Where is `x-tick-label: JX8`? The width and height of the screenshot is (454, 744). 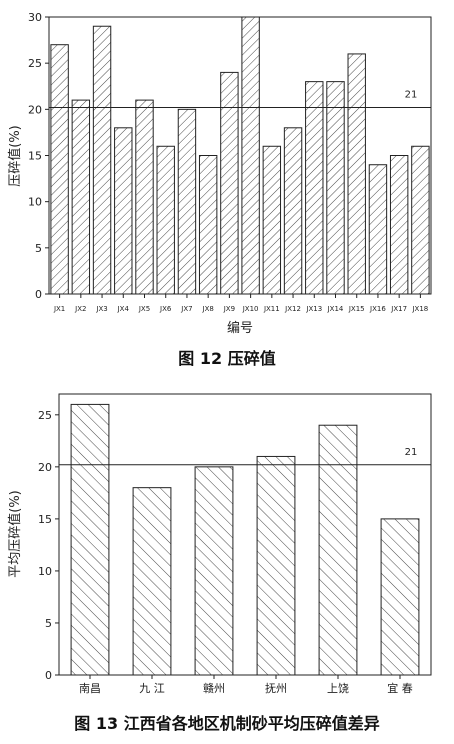 x-tick-label: JX8 is located at coordinates (208, 309).